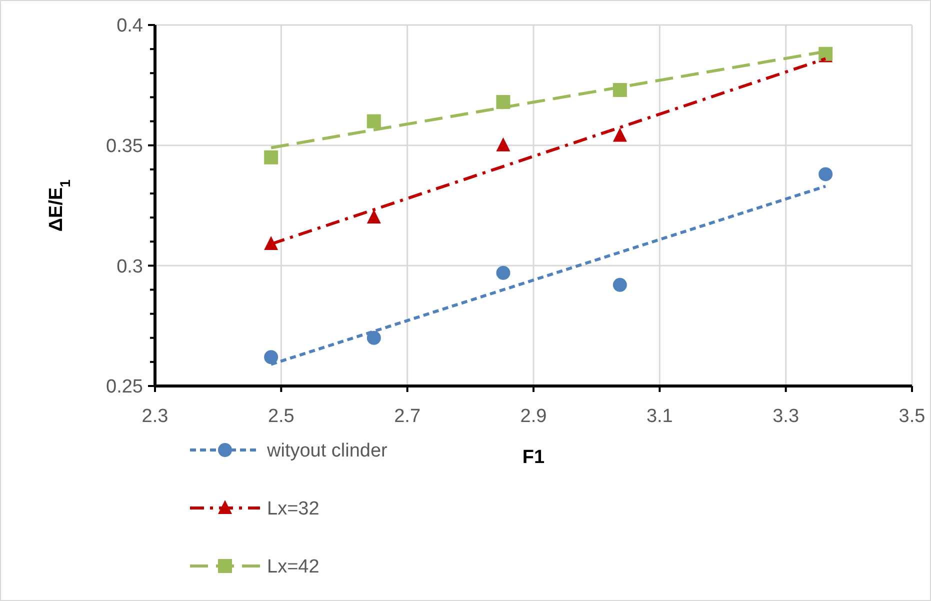 This screenshot has height=601, width=931. Describe the element at coordinates (659, 416) in the screenshot. I see `x-tick-label: 3.1` at that location.